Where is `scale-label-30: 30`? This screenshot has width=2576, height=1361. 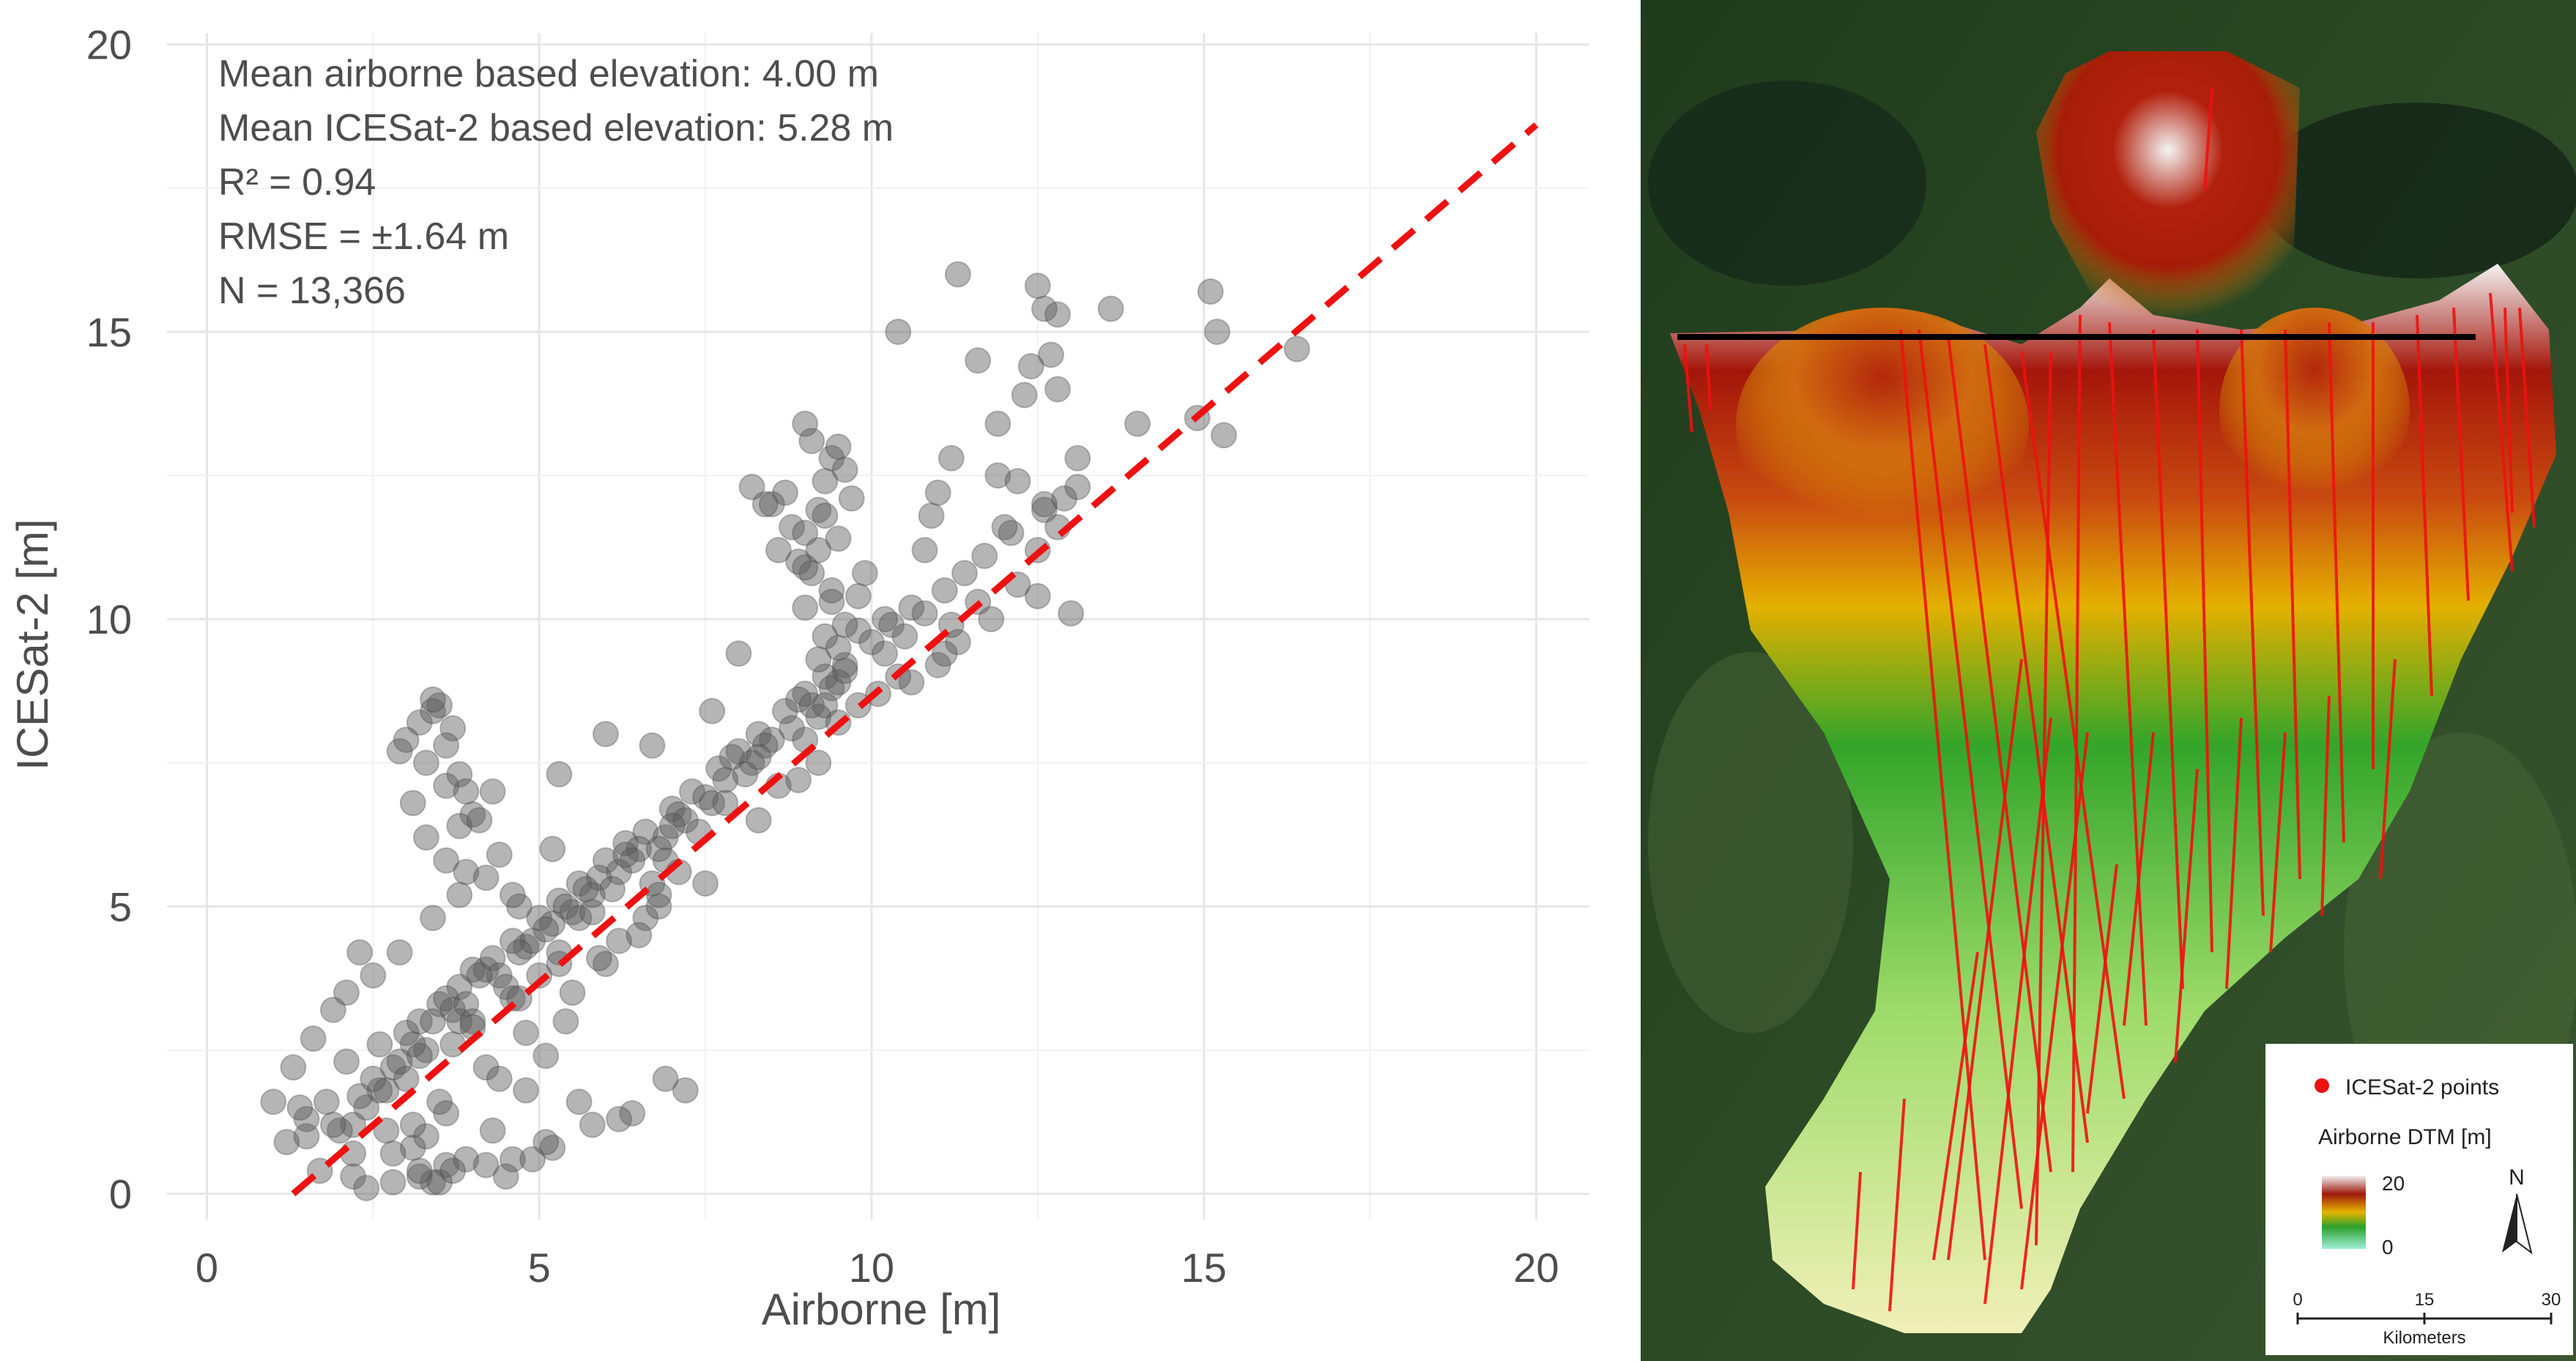
scale-label-30: 30 is located at coordinates (2551, 1300).